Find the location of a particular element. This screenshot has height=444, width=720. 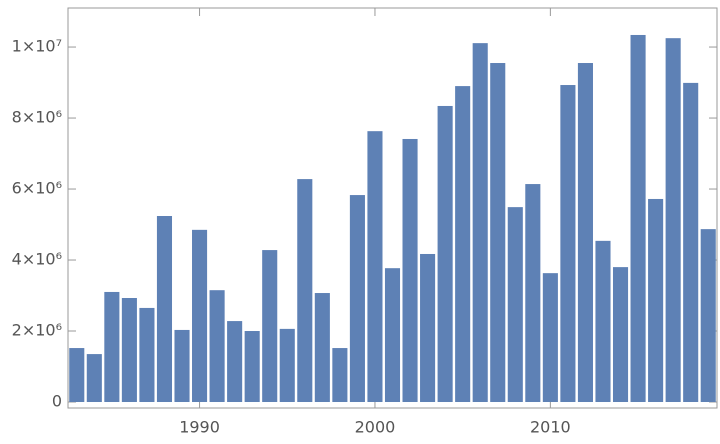

x-tick-label: 2000 is located at coordinates (375, 427).